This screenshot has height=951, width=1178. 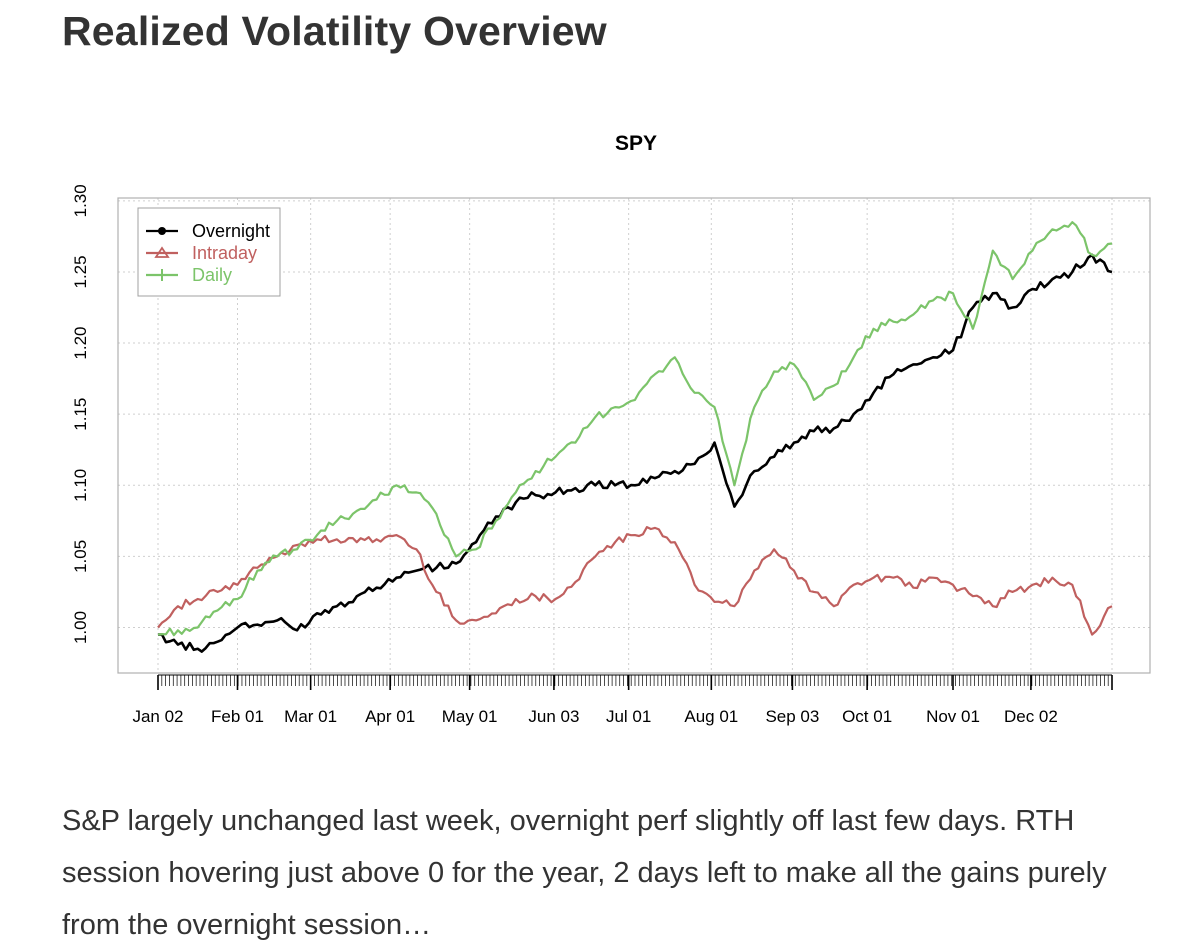 What do you see at coordinates (635, 581) in the screenshot?
I see `series-line-intraday` at bounding box center [635, 581].